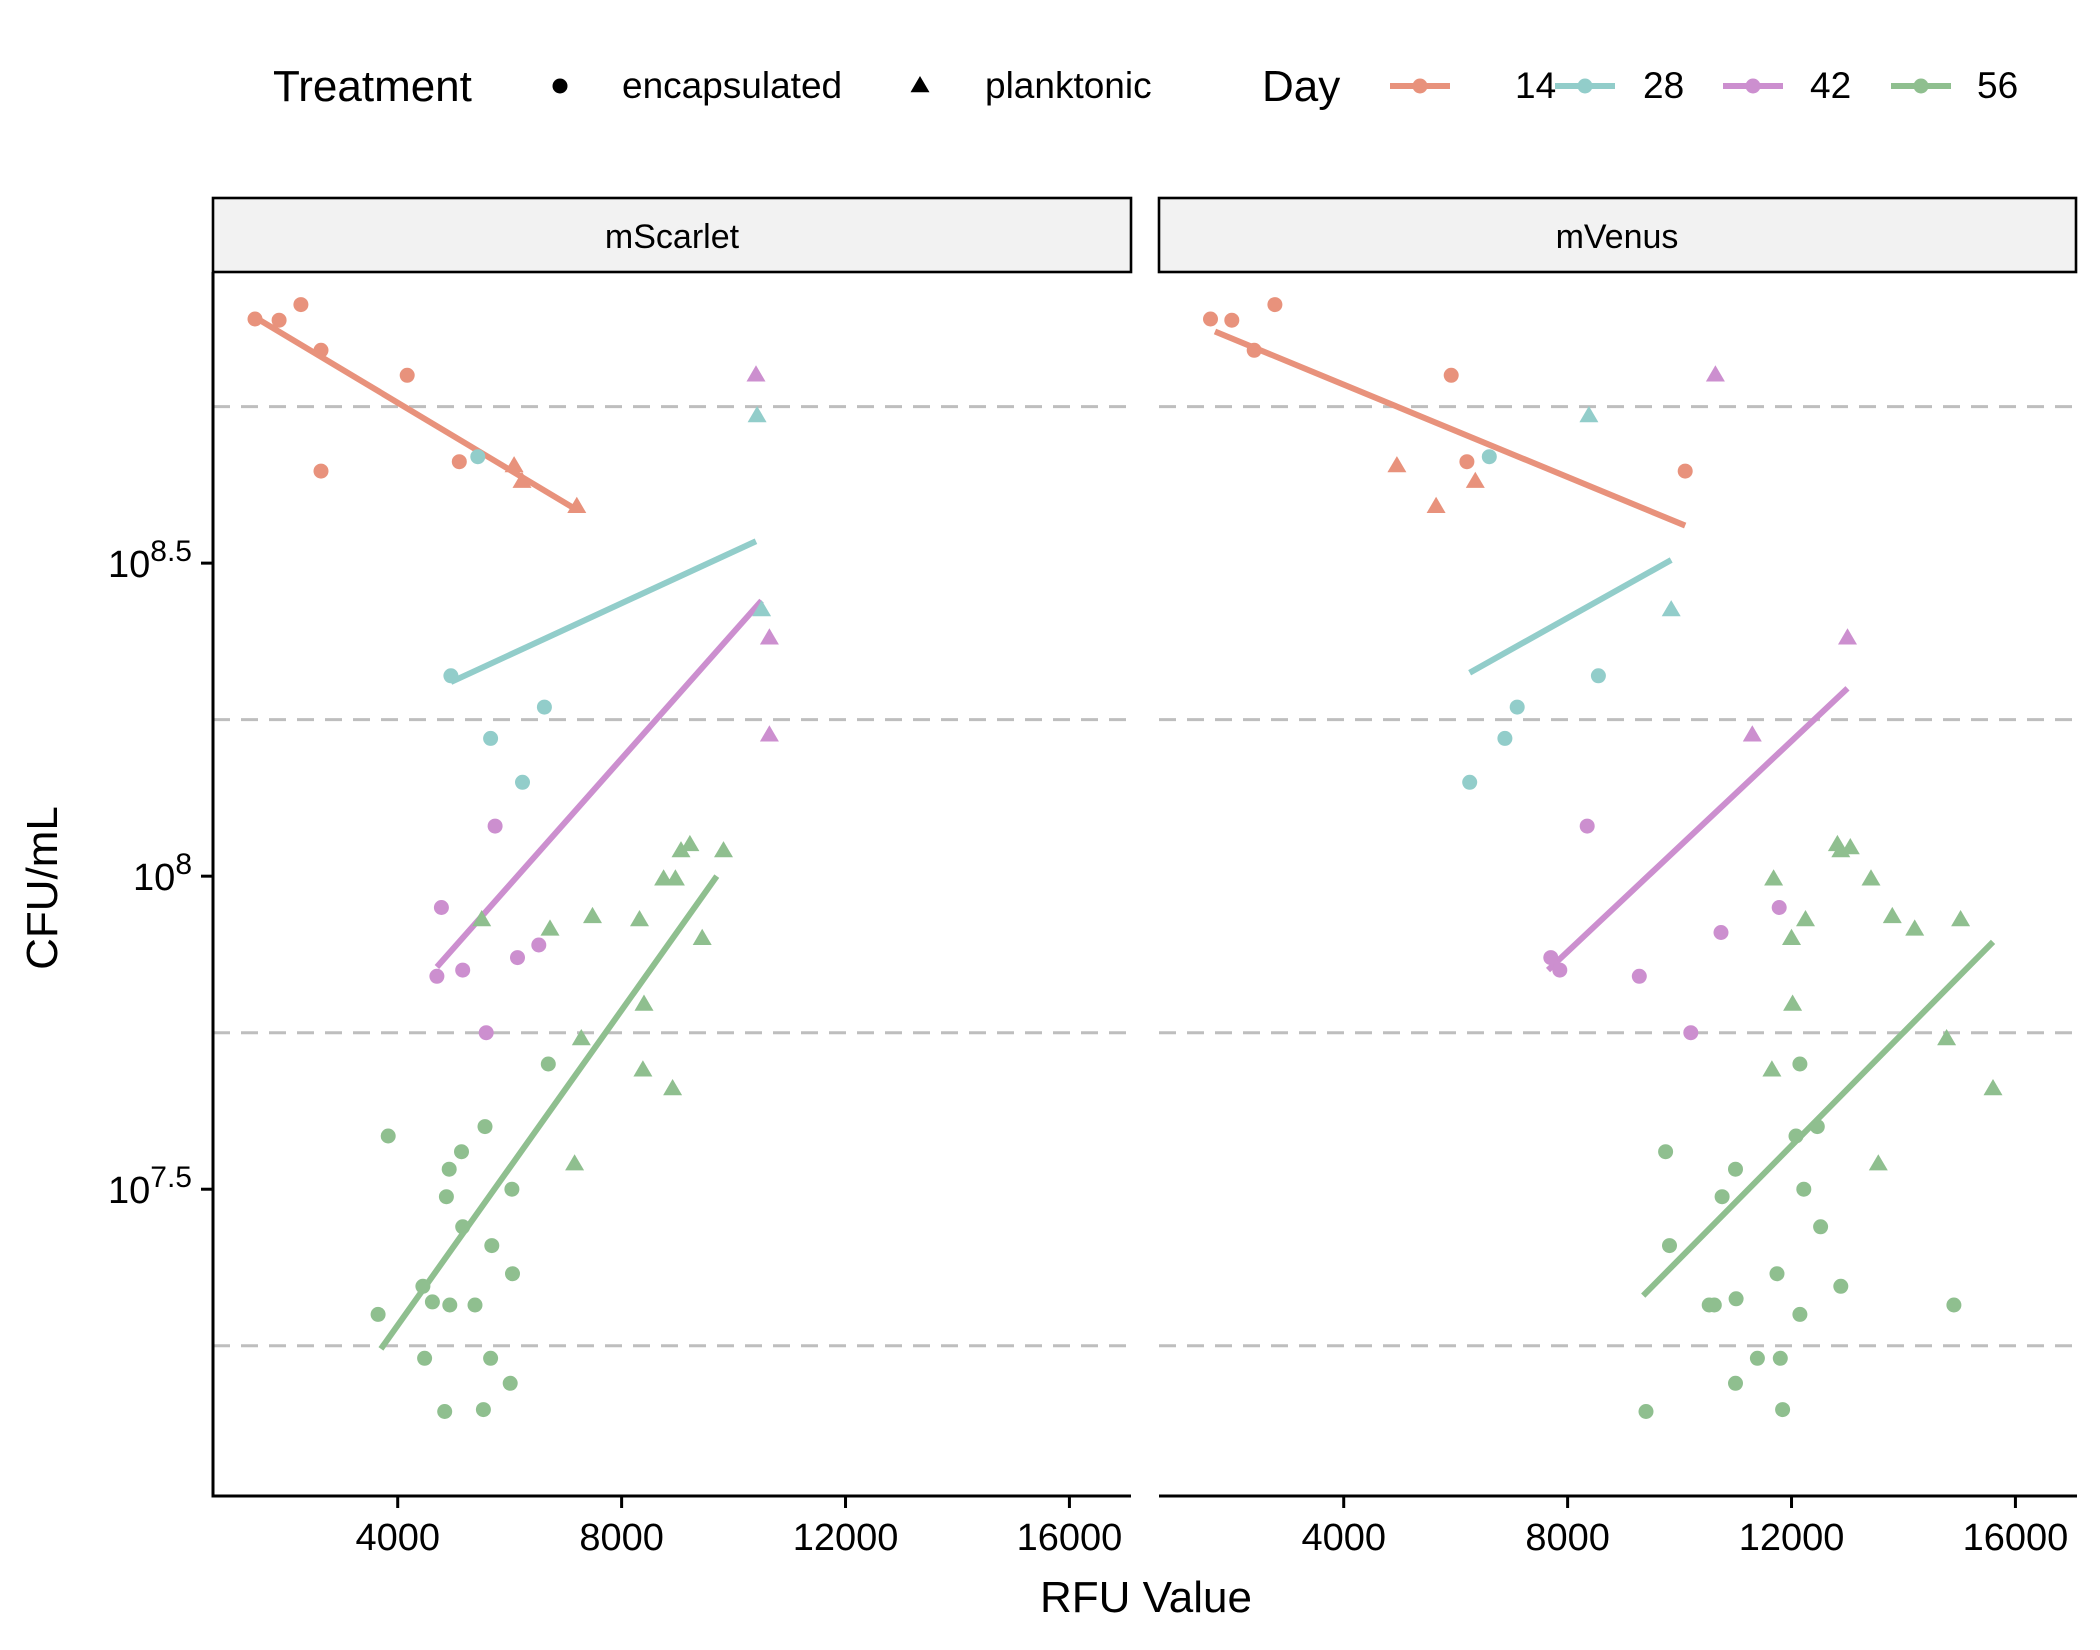 Image resolution: width=2100 pixels, height=1650 pixels. What do you see at coordinates (42, 888) in the screenshot?
I see `y-axis-title: CFU/mL` at bounding box center [42, 888].